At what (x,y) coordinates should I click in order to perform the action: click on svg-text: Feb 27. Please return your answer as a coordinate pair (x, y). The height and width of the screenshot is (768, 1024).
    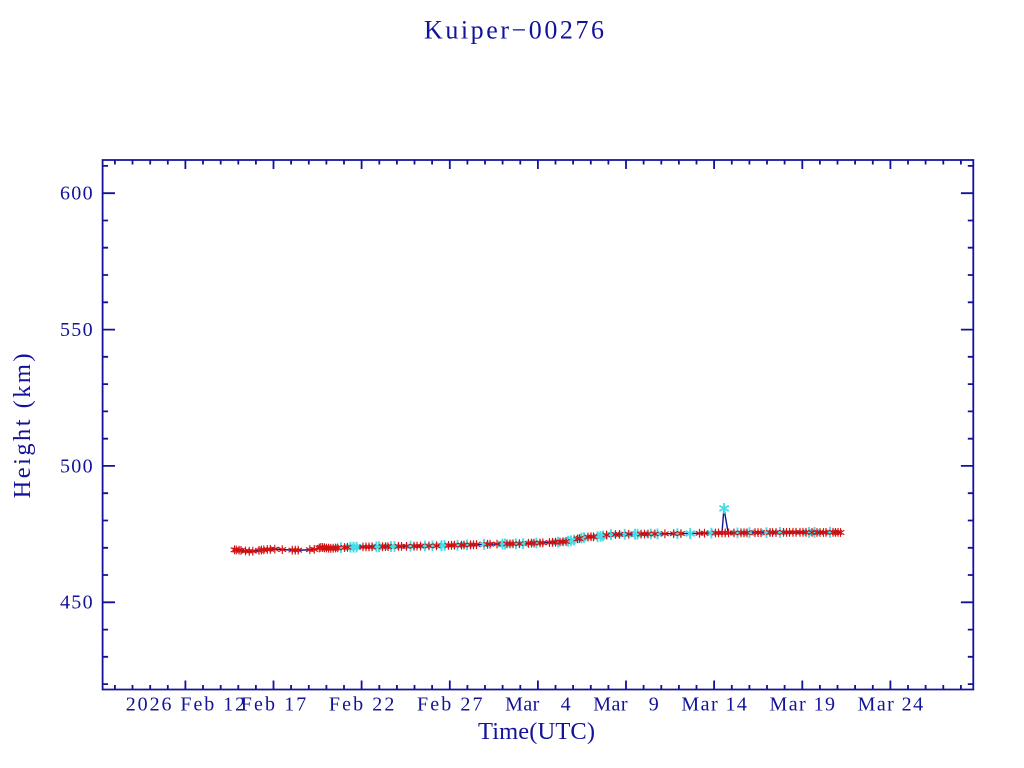
    Looking at the image, I should click on (450, 705).